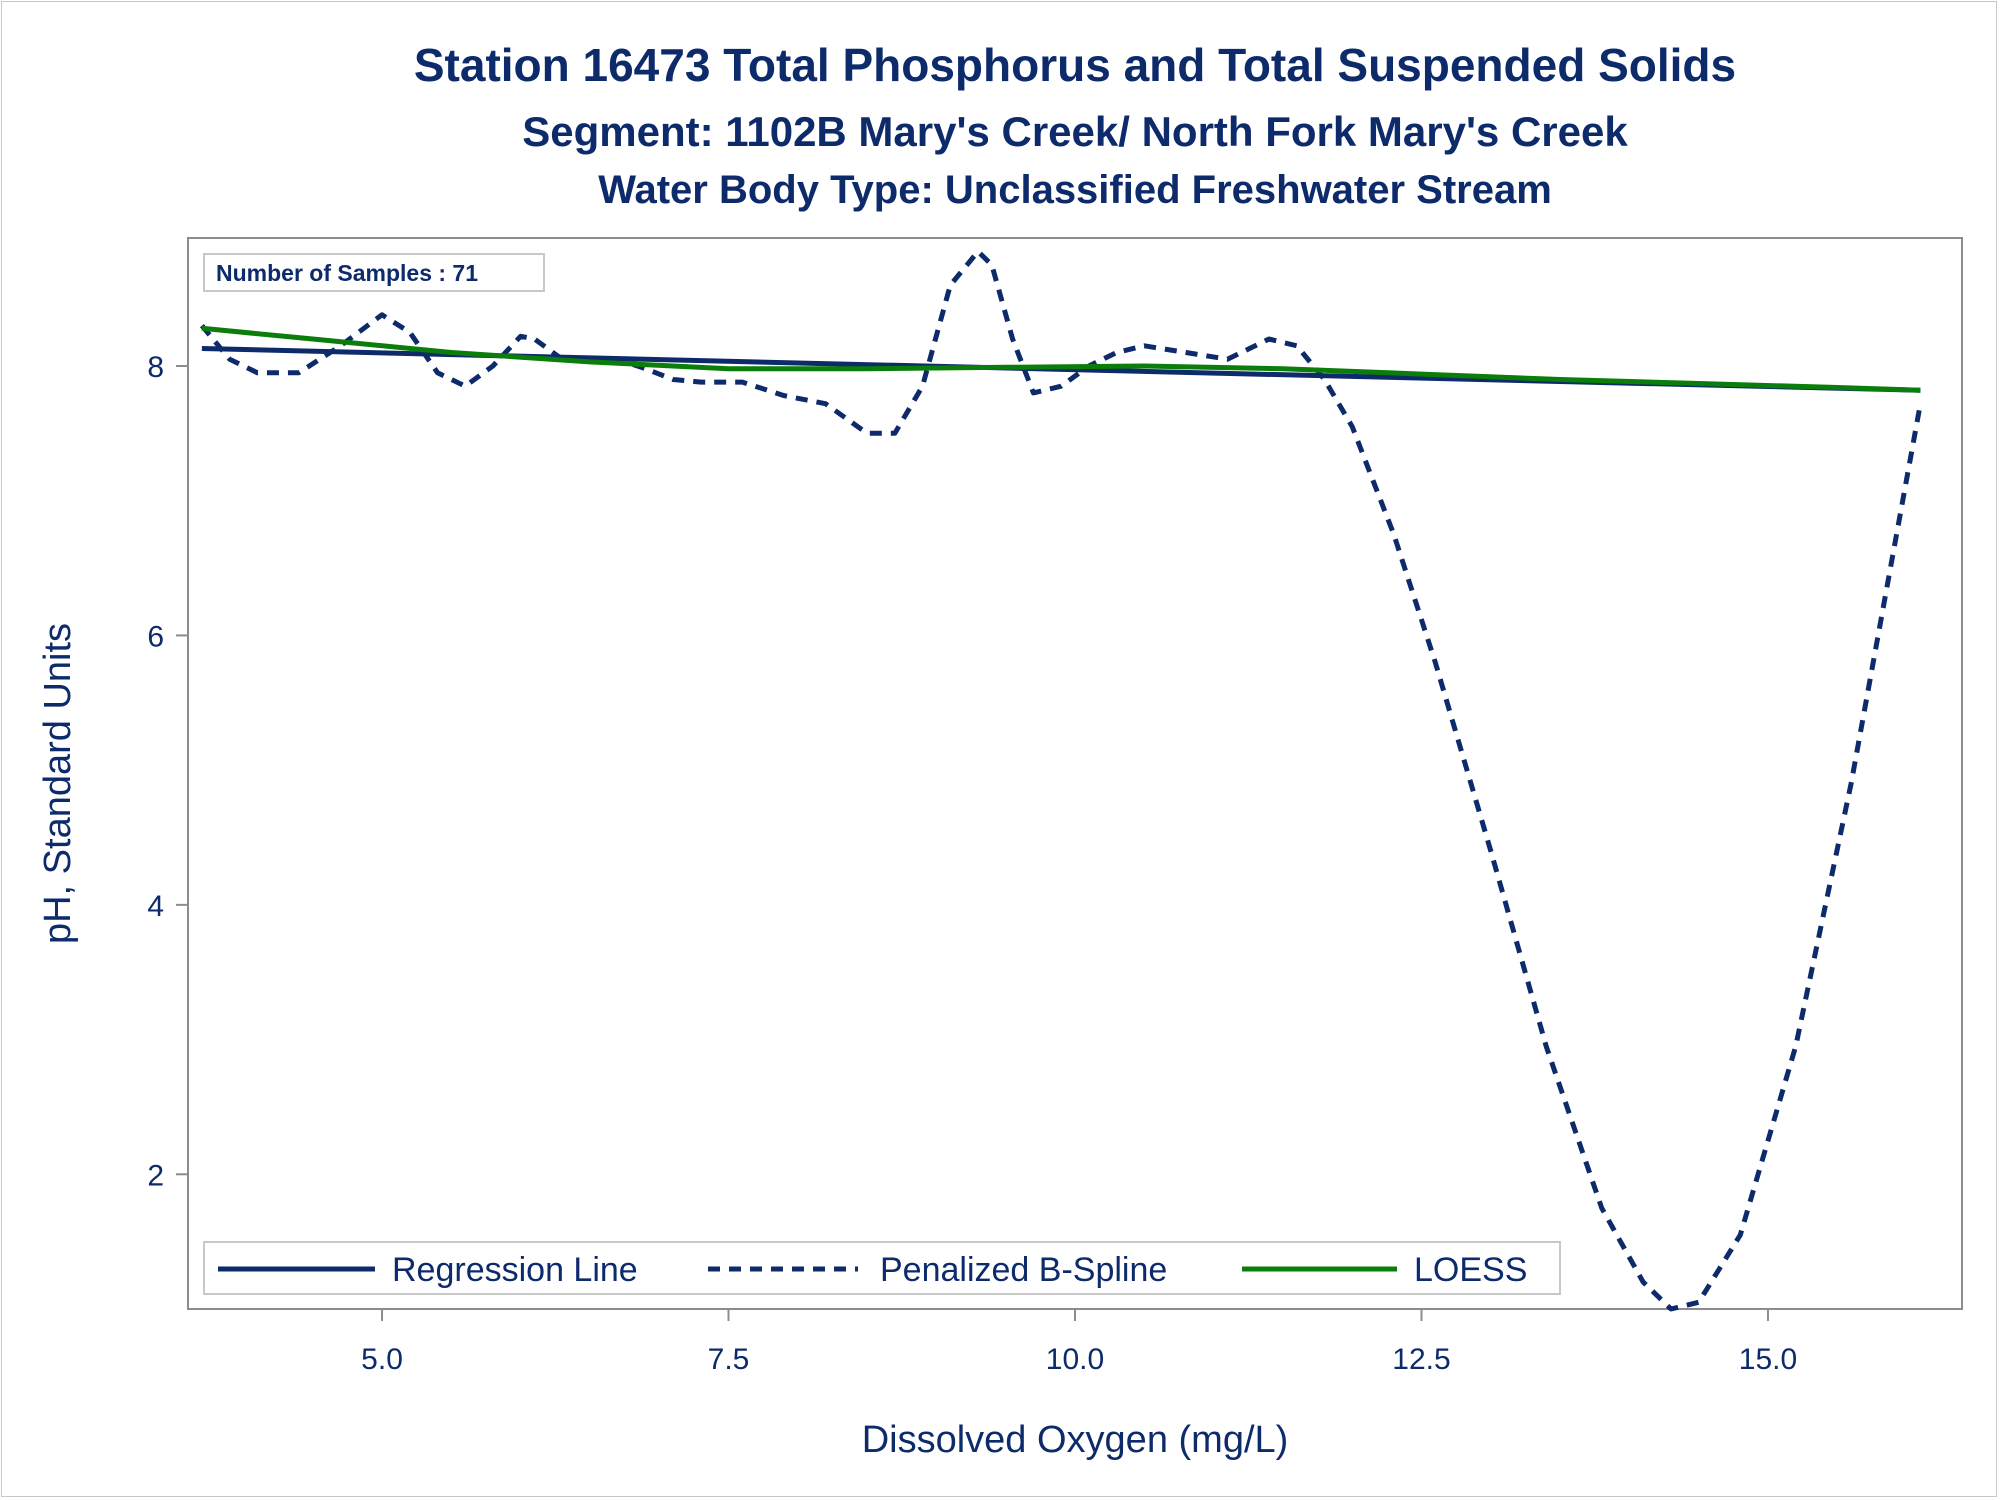 This screenshot has height=1500, width=2000. What do you see at coordinates (155, 1175) in the screenshot?
I see `y-tick-label: 2` at bounding box center [155, 1175].